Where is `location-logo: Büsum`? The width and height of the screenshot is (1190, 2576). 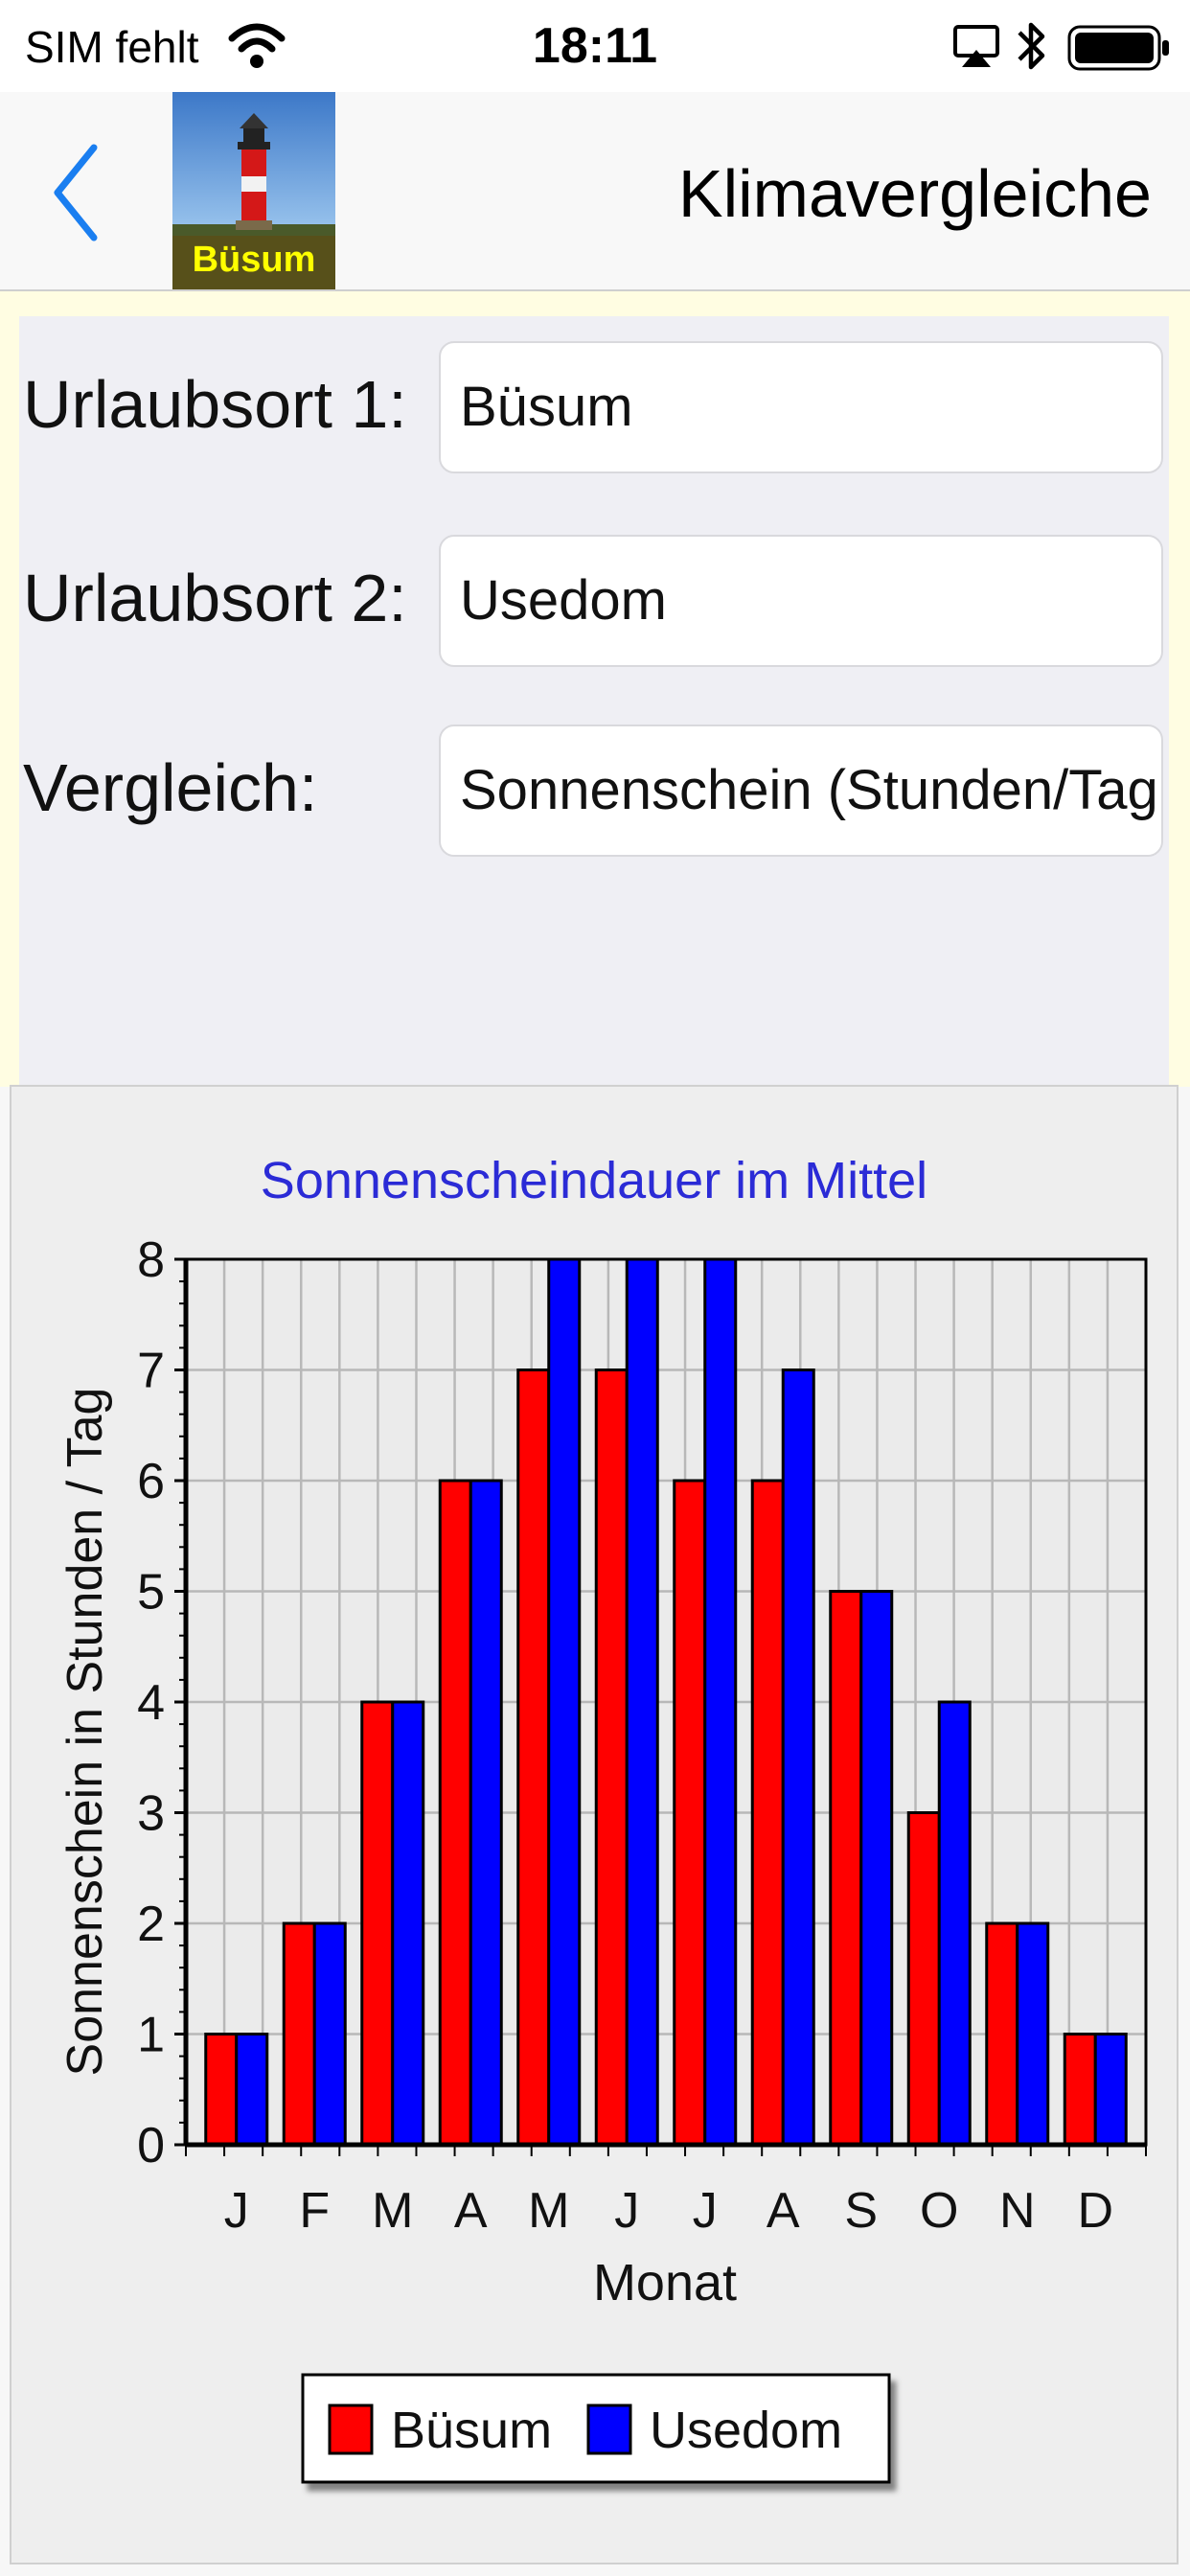
location-logo: Büsum is located at coordinates (254, 190).